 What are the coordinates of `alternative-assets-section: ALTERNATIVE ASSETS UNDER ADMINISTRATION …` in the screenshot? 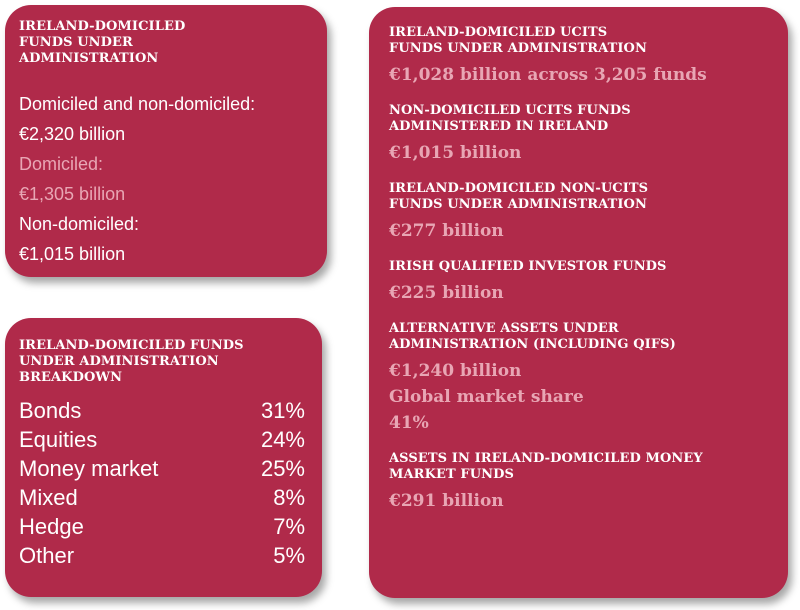 It's located at (583, 378).